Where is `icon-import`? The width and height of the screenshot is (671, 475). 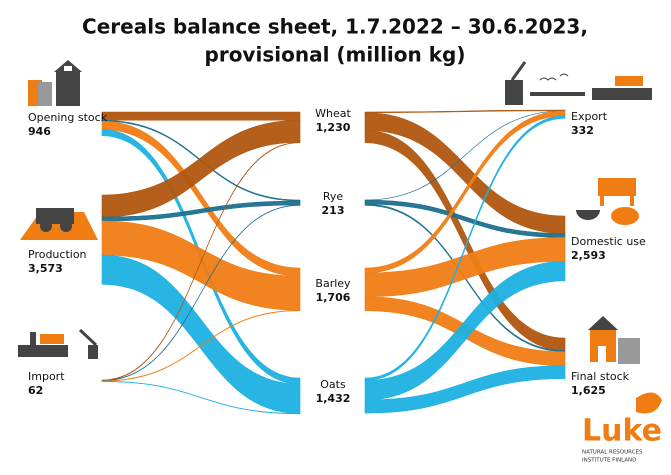
icon-import is located at coordinates (58, 343).